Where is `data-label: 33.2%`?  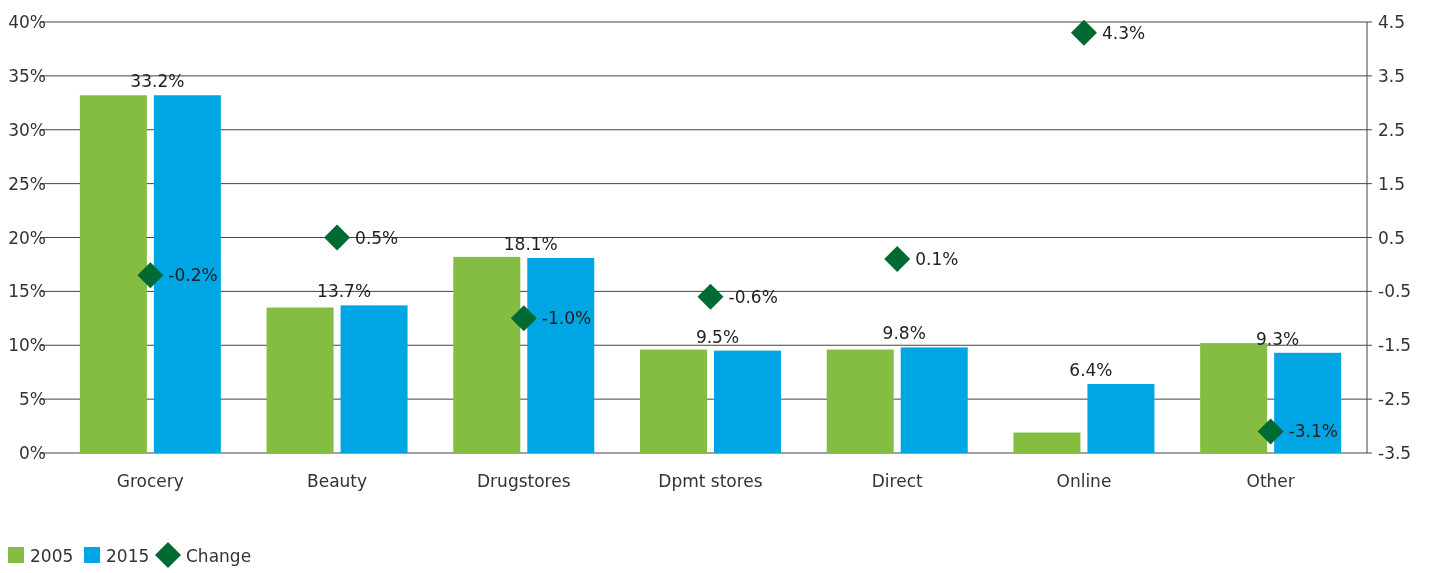
data-label: 33.2% is located at coordinates (157, 81).